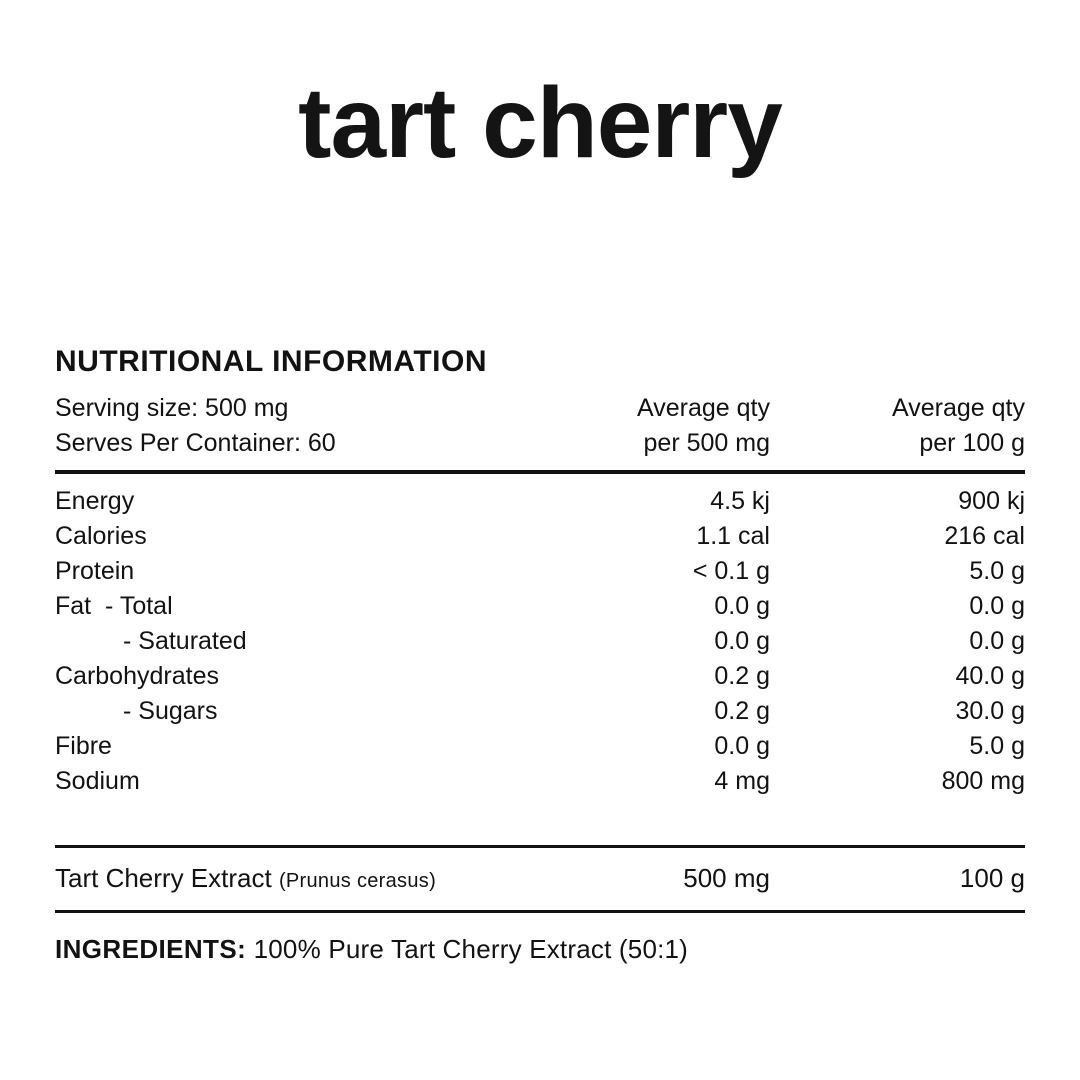  Describe the element at coordinates (706, 443) in the screenshot. I see `col-per-serve-header-line2: per 500 mg` at that location.